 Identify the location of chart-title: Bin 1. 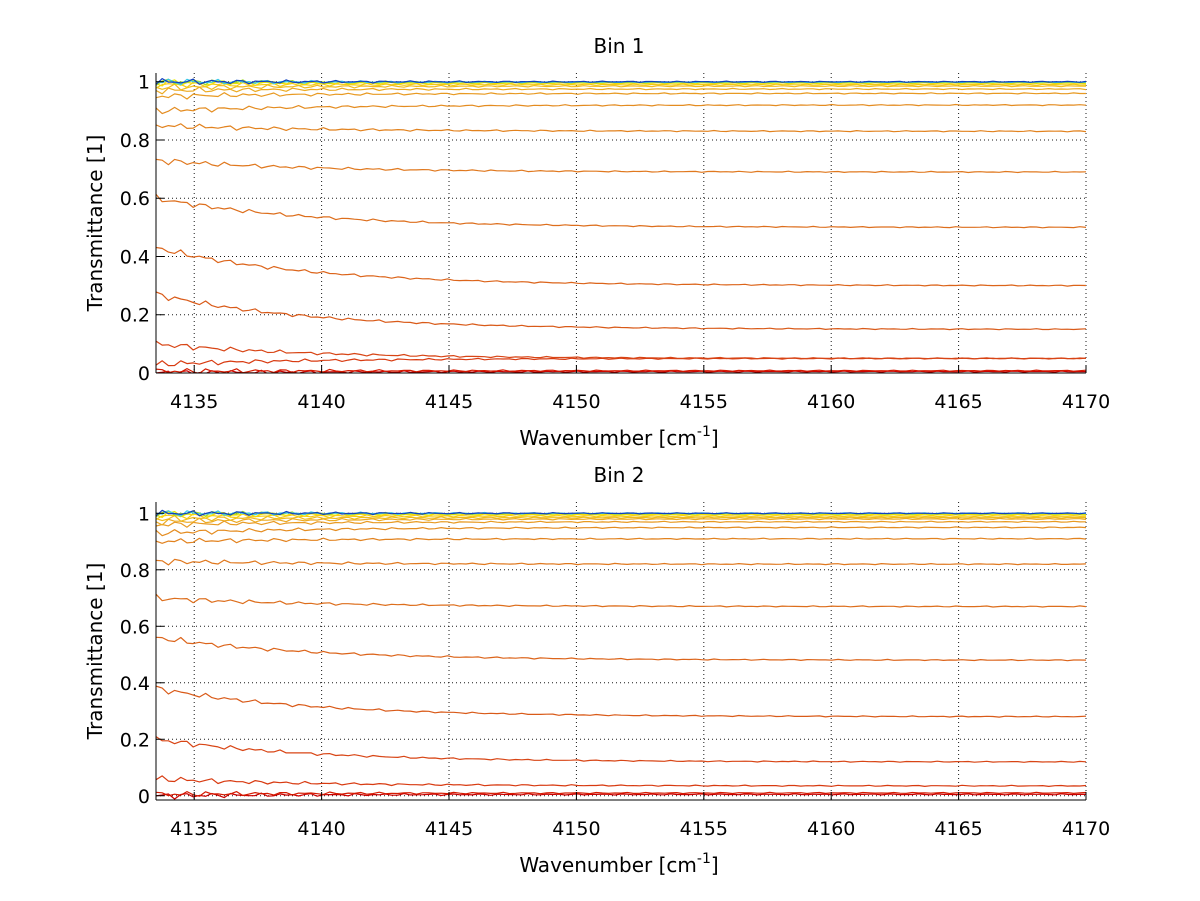
(618, 46).